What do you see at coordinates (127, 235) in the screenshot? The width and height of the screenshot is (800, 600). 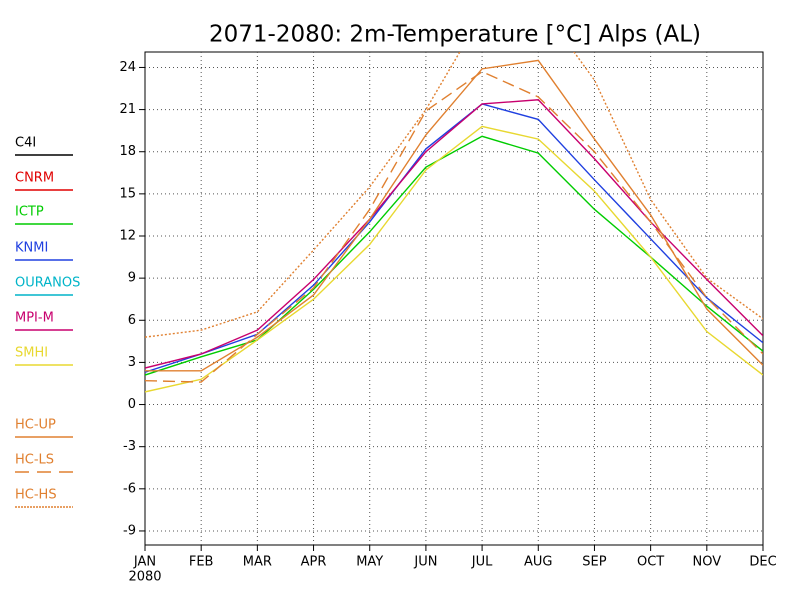 I see `y-tick-label: 12` at bounding box center [127, 235].